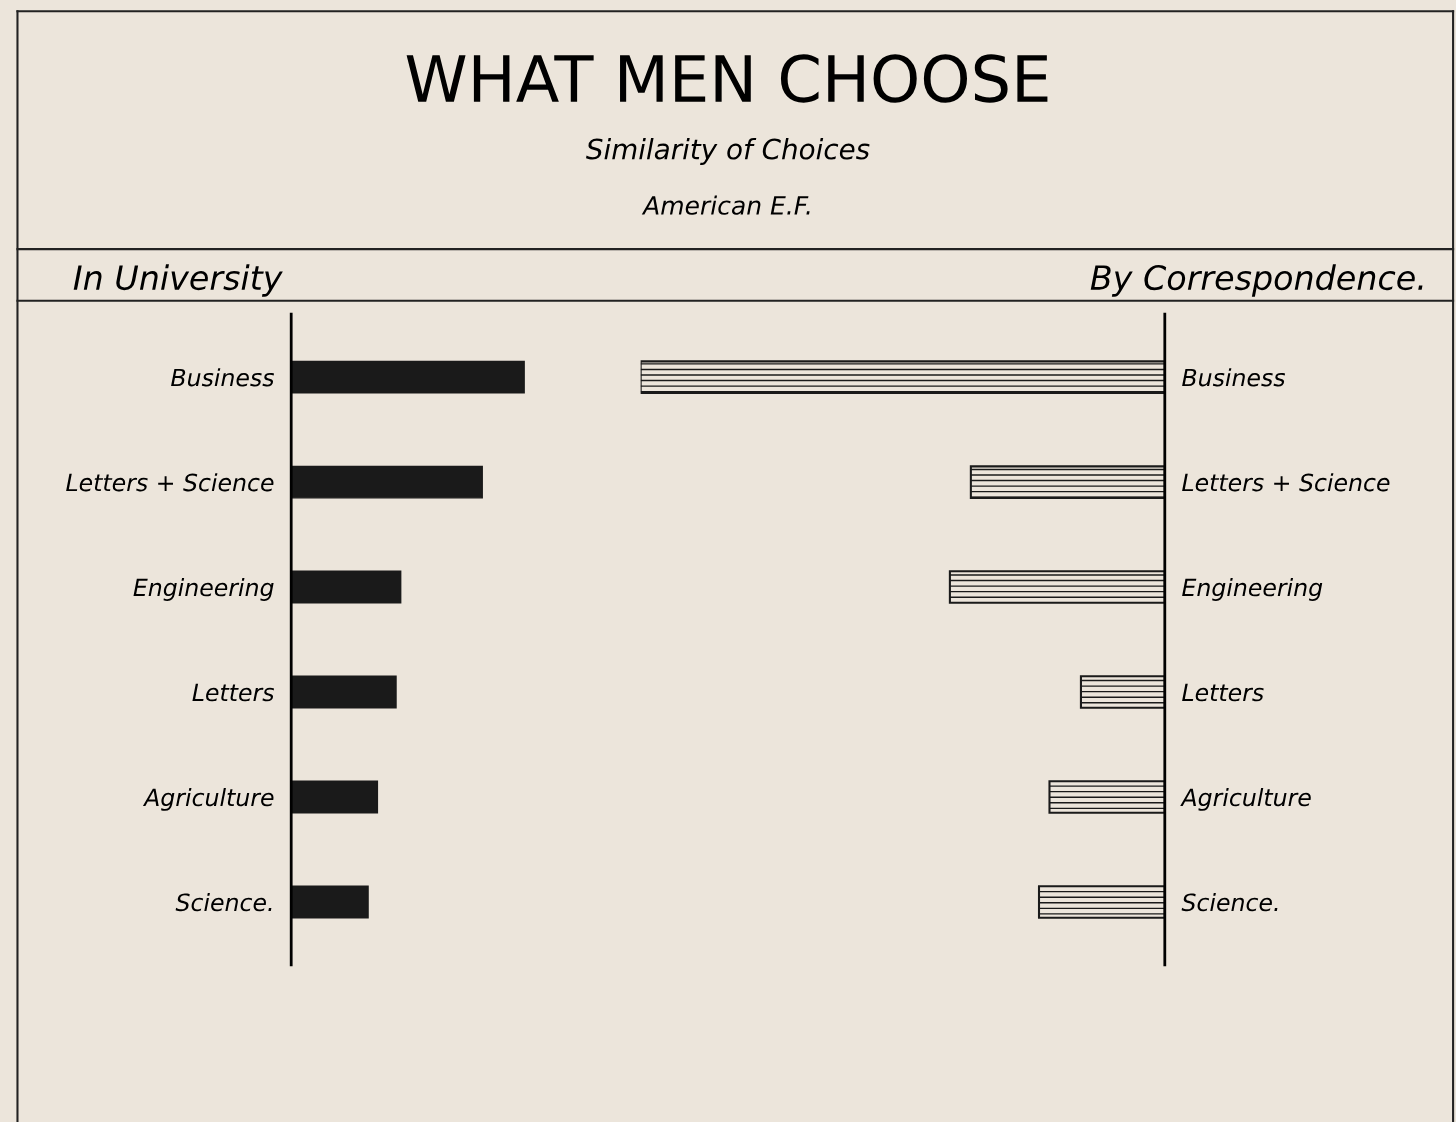 The image size is (1456, 1122). I want to click on text: WHAT MEN CHOOSE, so click(727, 78).